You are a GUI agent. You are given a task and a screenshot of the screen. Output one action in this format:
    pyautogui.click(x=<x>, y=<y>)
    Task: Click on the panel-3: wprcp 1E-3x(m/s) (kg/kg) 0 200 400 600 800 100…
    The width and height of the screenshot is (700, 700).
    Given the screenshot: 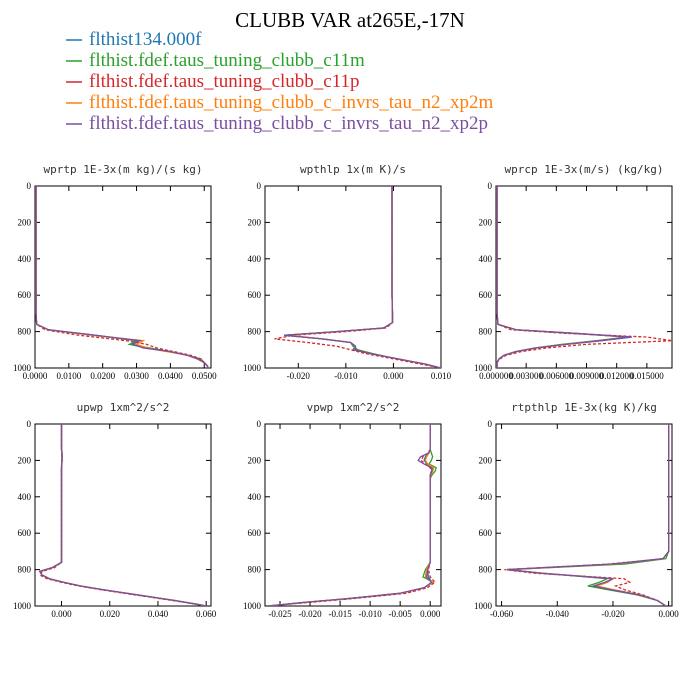 What is the action you would take?
    pyautogui.click(x=573, y=272)
    